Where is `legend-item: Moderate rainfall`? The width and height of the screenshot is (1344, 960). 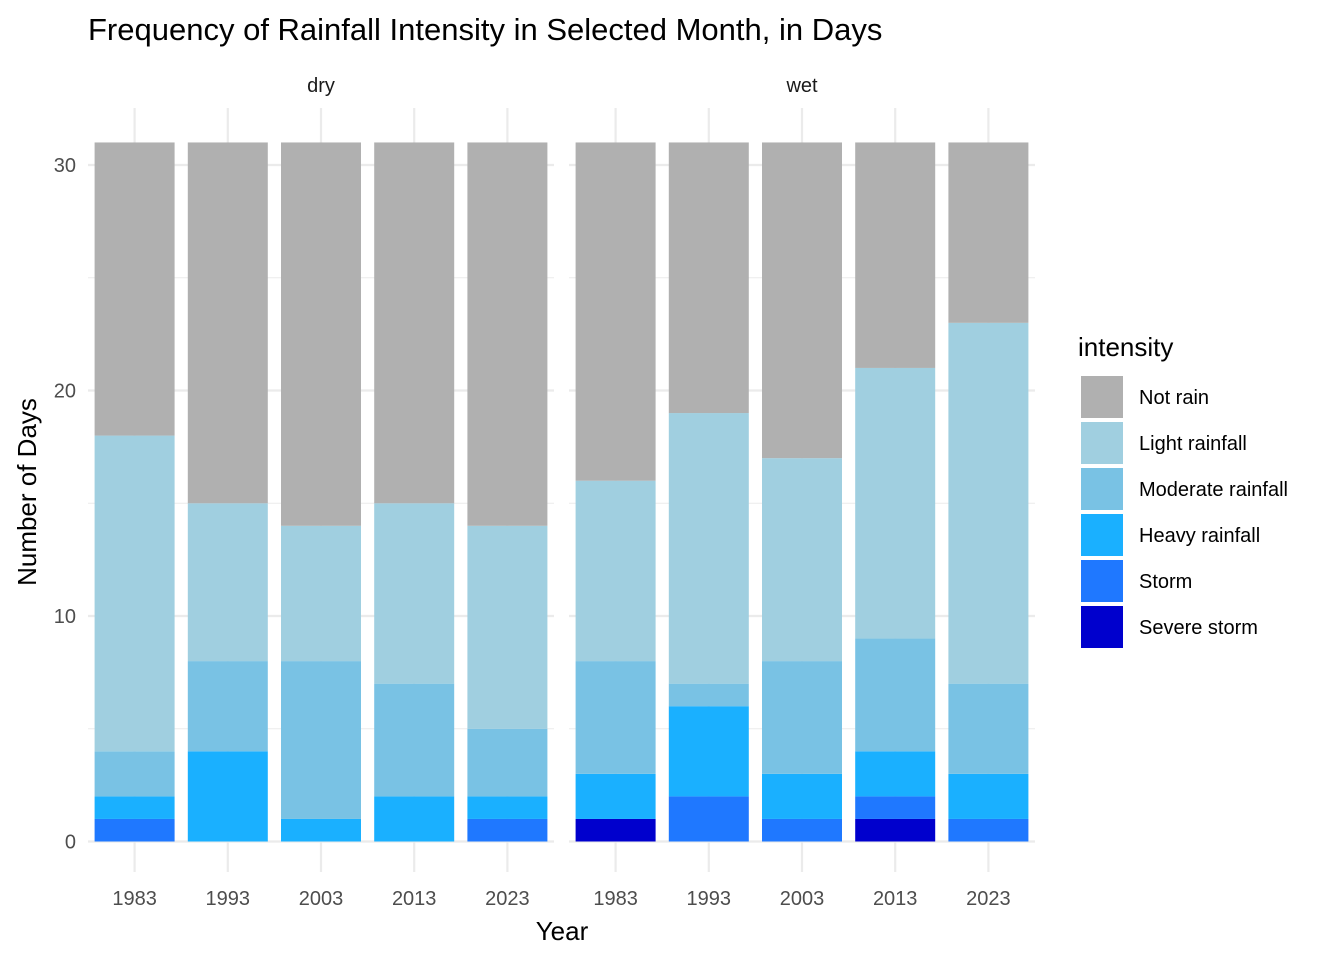 legend-item: Moderate rainfall is located at coordinates (1184, 489).